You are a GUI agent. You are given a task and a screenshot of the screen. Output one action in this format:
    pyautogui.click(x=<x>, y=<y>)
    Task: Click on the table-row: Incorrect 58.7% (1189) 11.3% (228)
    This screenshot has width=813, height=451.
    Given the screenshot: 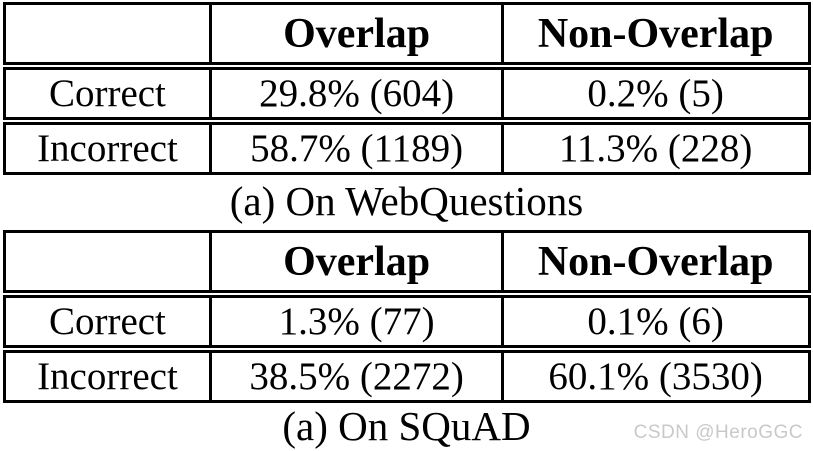 What is the action you would take?
    pyautogui.click(x=406, y=145)
    